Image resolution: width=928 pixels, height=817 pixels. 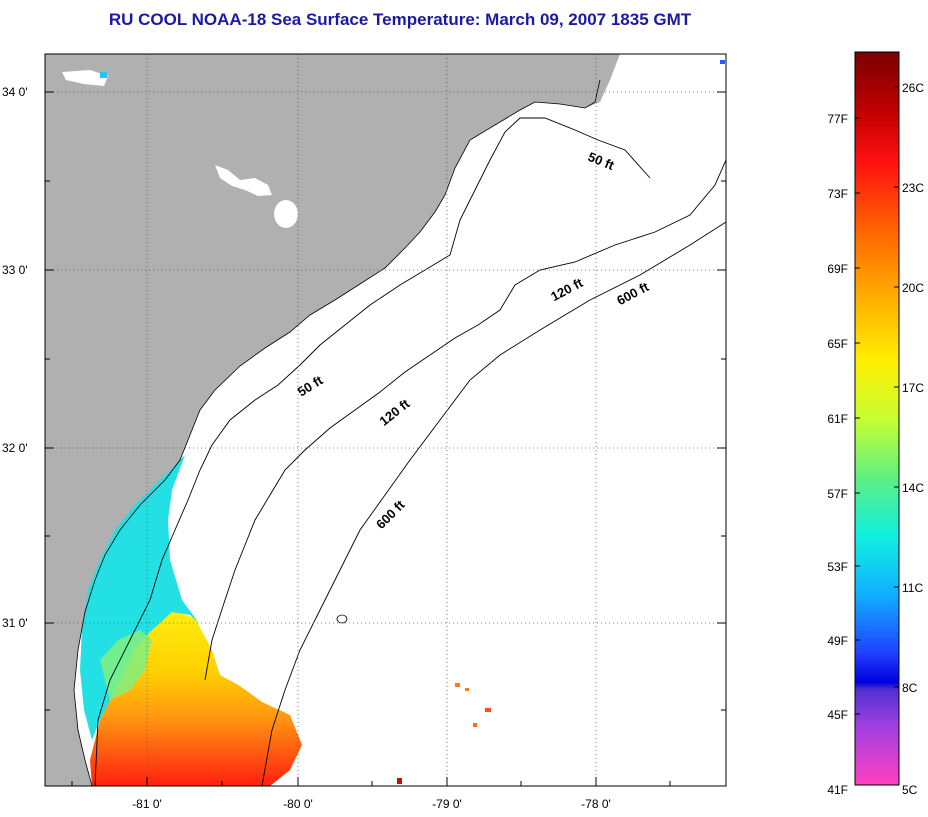 I want to click on colorbar-f-labels: 77F 73F 69F 65F 61F 57F 53F 49F 45F 41F, so click(x=837, y=454).